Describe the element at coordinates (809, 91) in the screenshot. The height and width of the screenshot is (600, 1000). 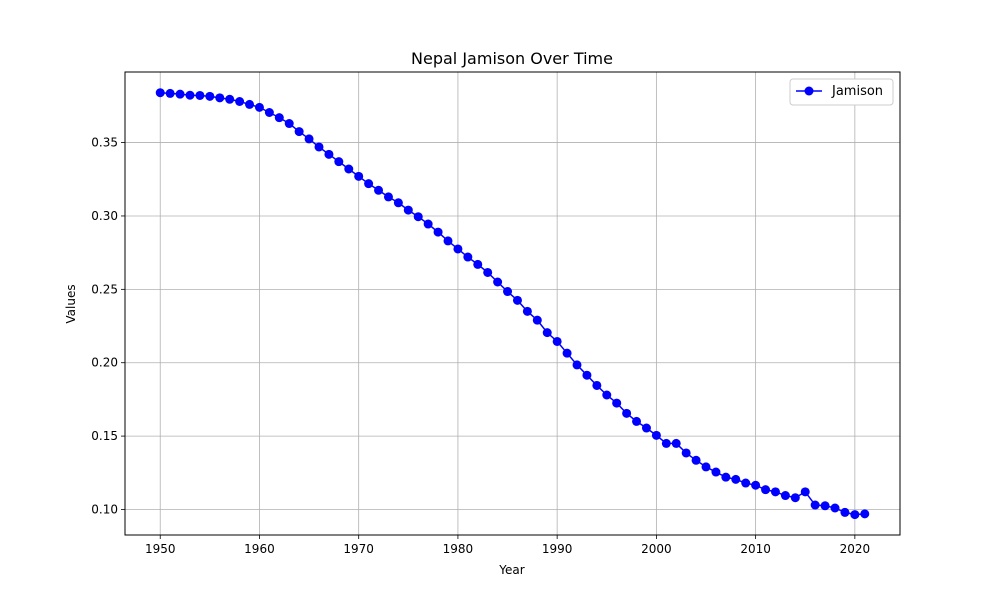
I see `legend-marker-sample` at that location.